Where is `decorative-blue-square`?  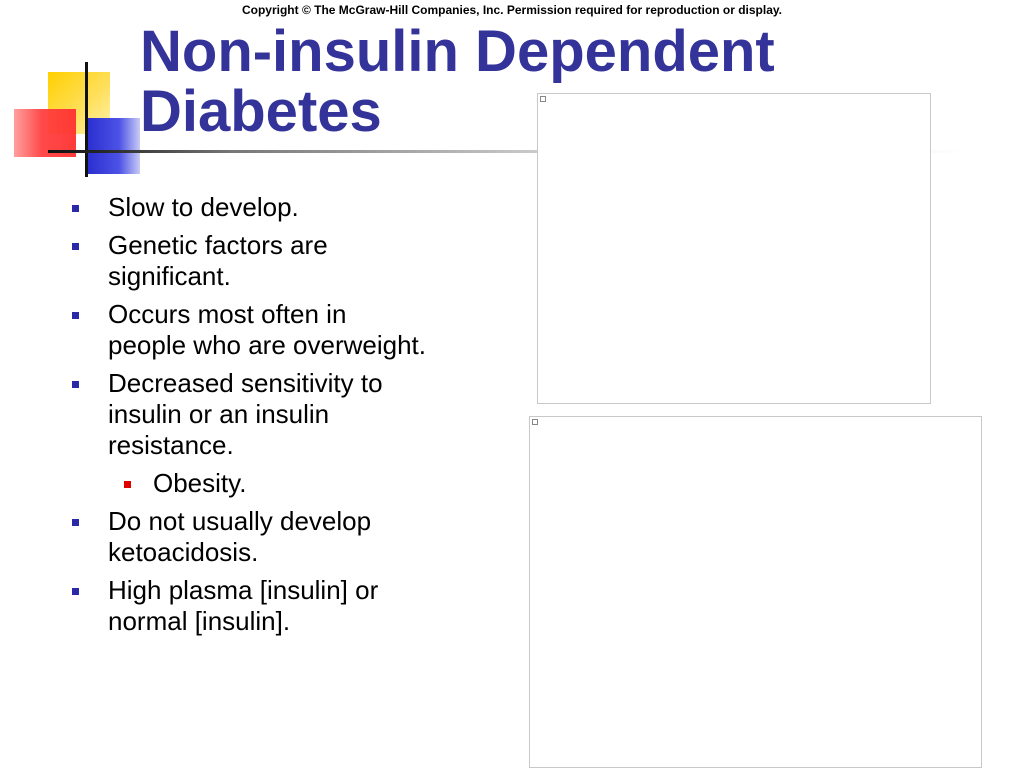 decorative-blue-square is located at coordinates (114, 146).